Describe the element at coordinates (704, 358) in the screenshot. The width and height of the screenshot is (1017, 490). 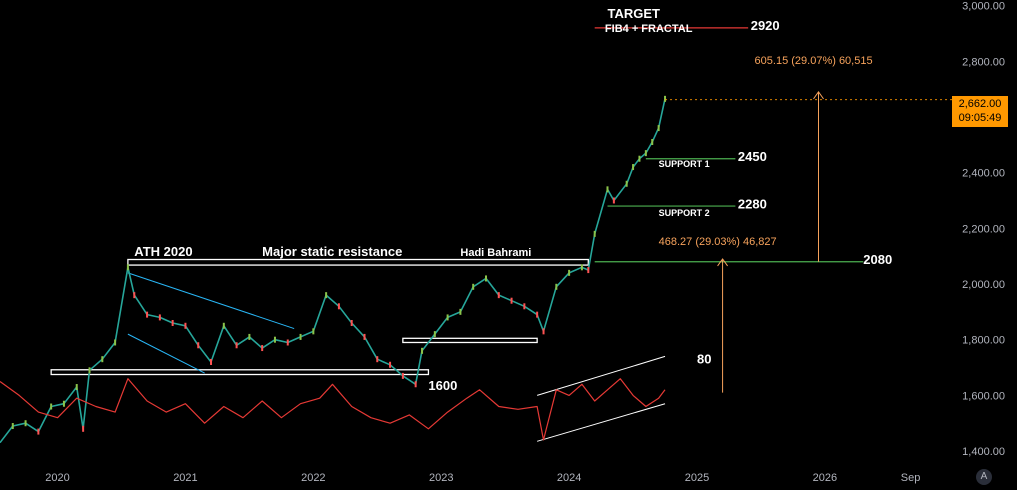
I see `chart-annotation: 80` at that location.